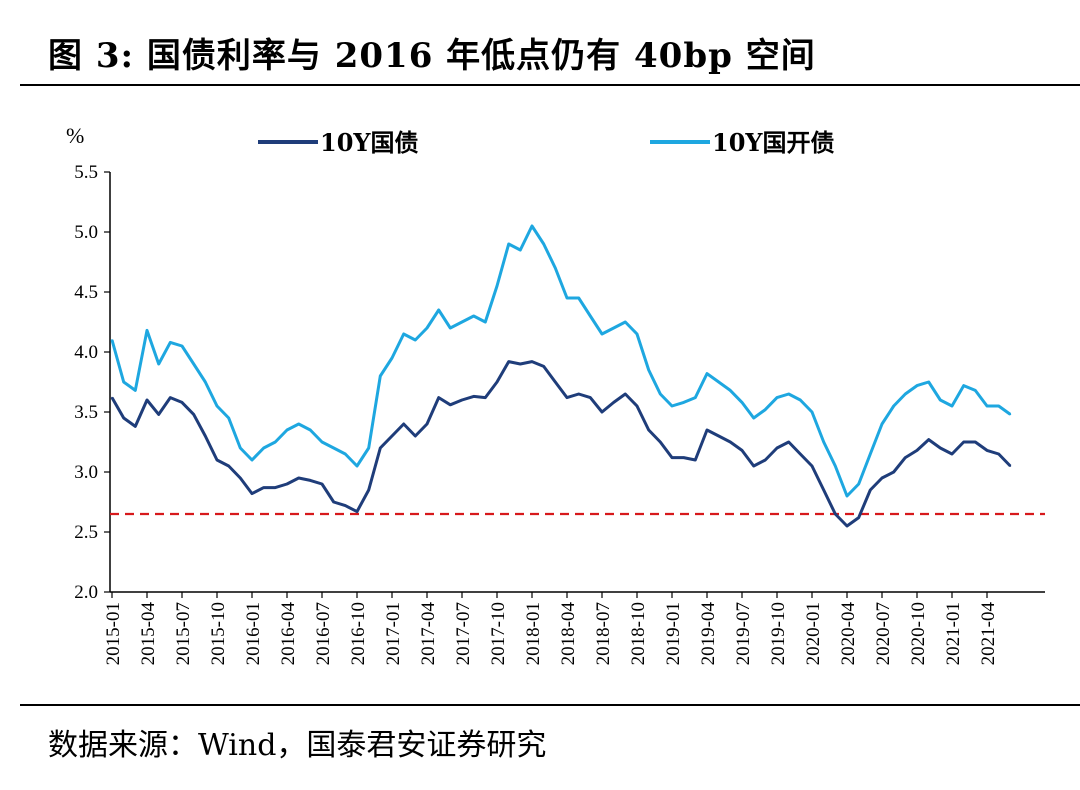  I want to click on bottom-divider, so click(550, 705).